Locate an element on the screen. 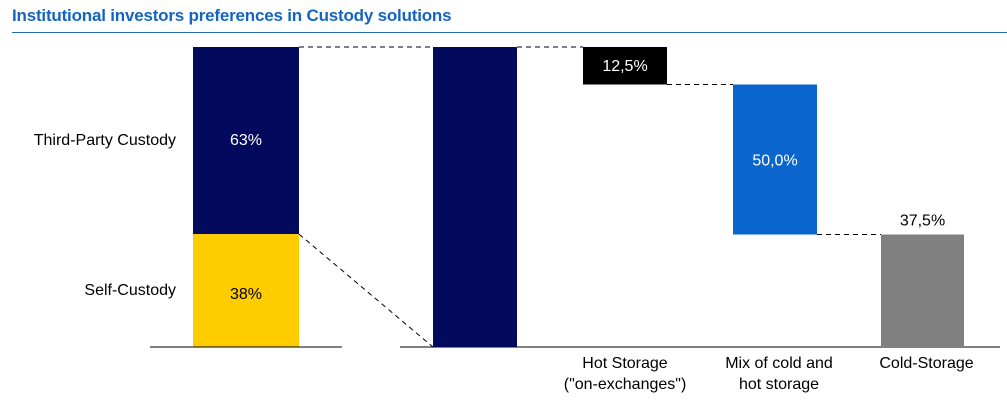  label-self-custody-value: 38% is located at coordinates (246, 294).